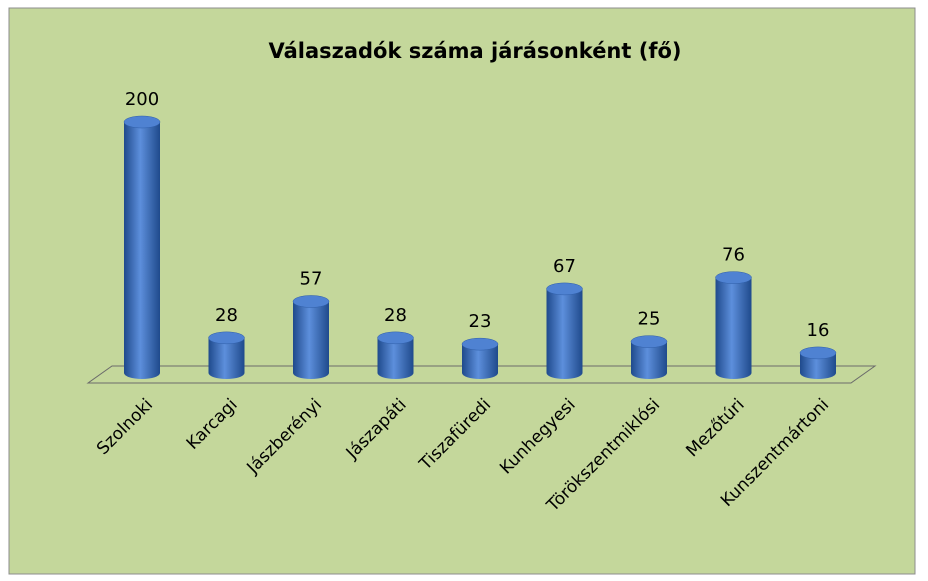 This screenshot has height=581, width=928. What do you see at coordinates (474, 51) in the screenshot?
I see `chart-title: Válaszadók száma járásonként (fő)` at bounding box center [474, 51].